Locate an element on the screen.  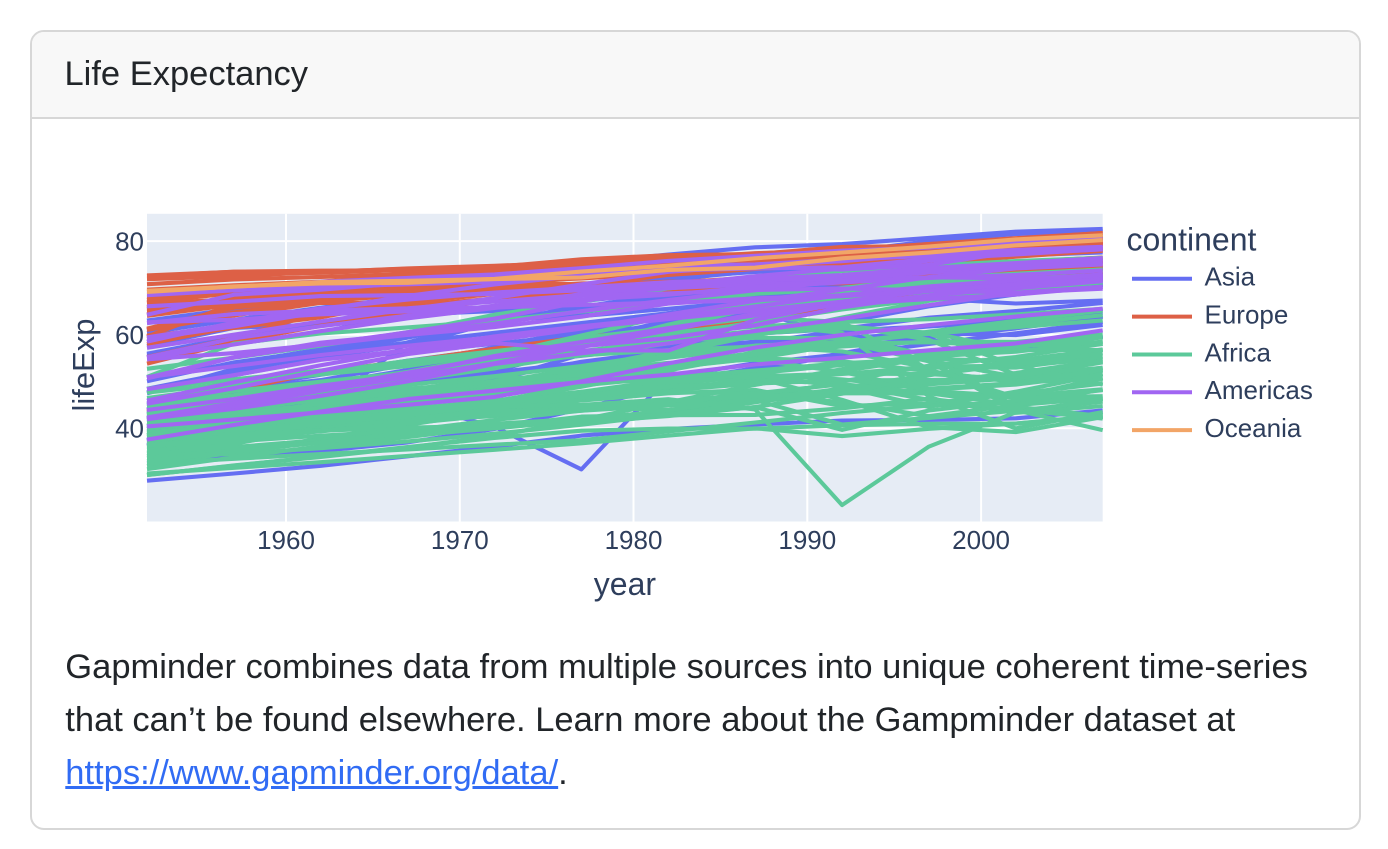
svg-text: Europe is located at coordinates (1247, 314).